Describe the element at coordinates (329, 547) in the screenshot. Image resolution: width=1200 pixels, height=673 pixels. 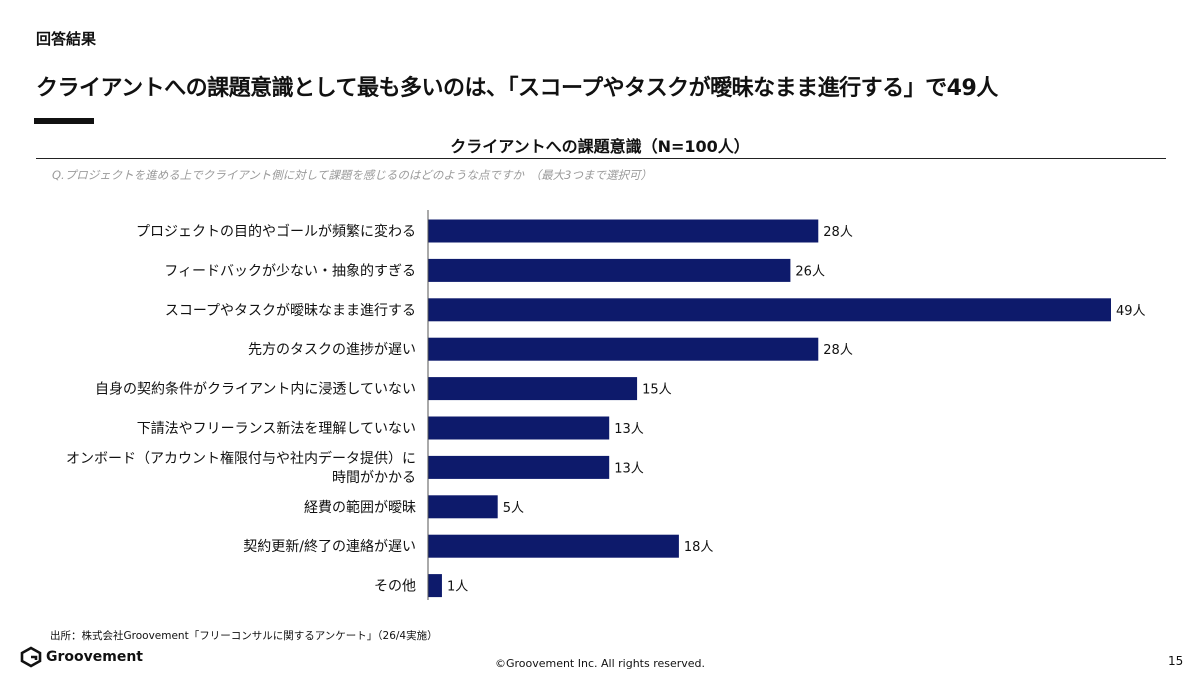
I see `category-label: 契約更新/終了の連絡が遅い` at that location.